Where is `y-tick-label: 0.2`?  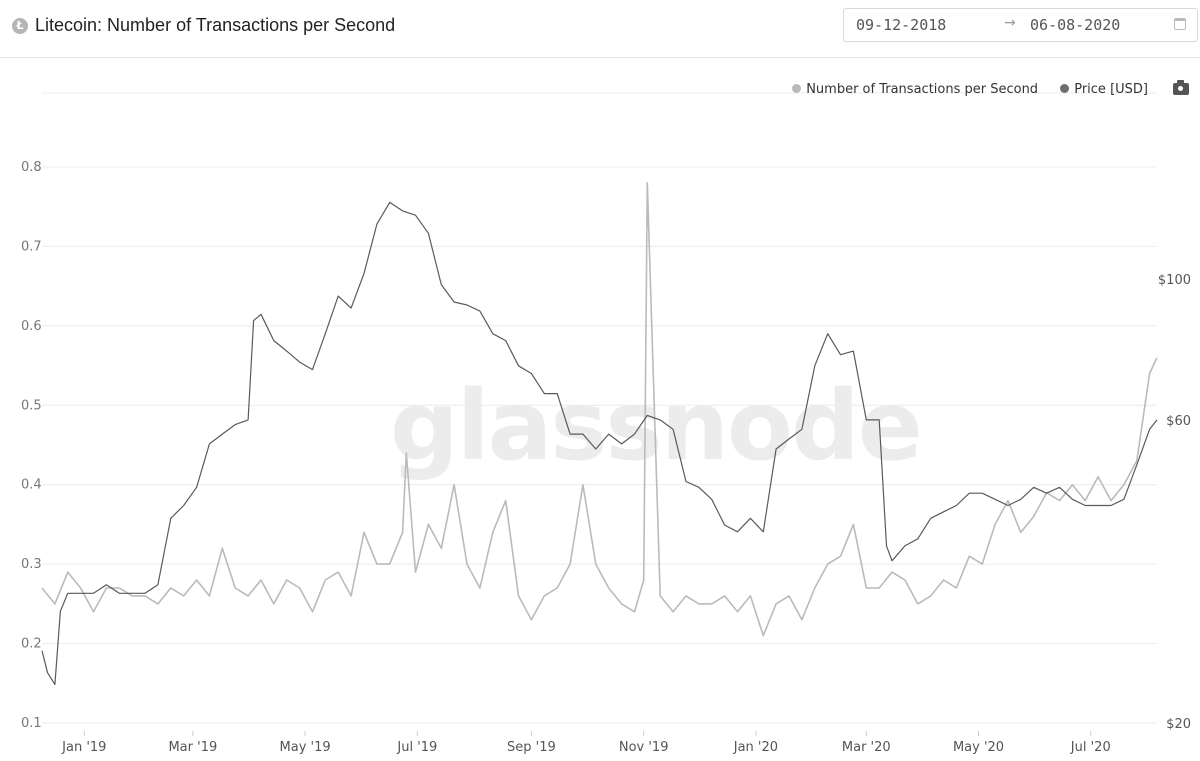
y-tick-label: 0.2 is located at coordinates (31, 644).